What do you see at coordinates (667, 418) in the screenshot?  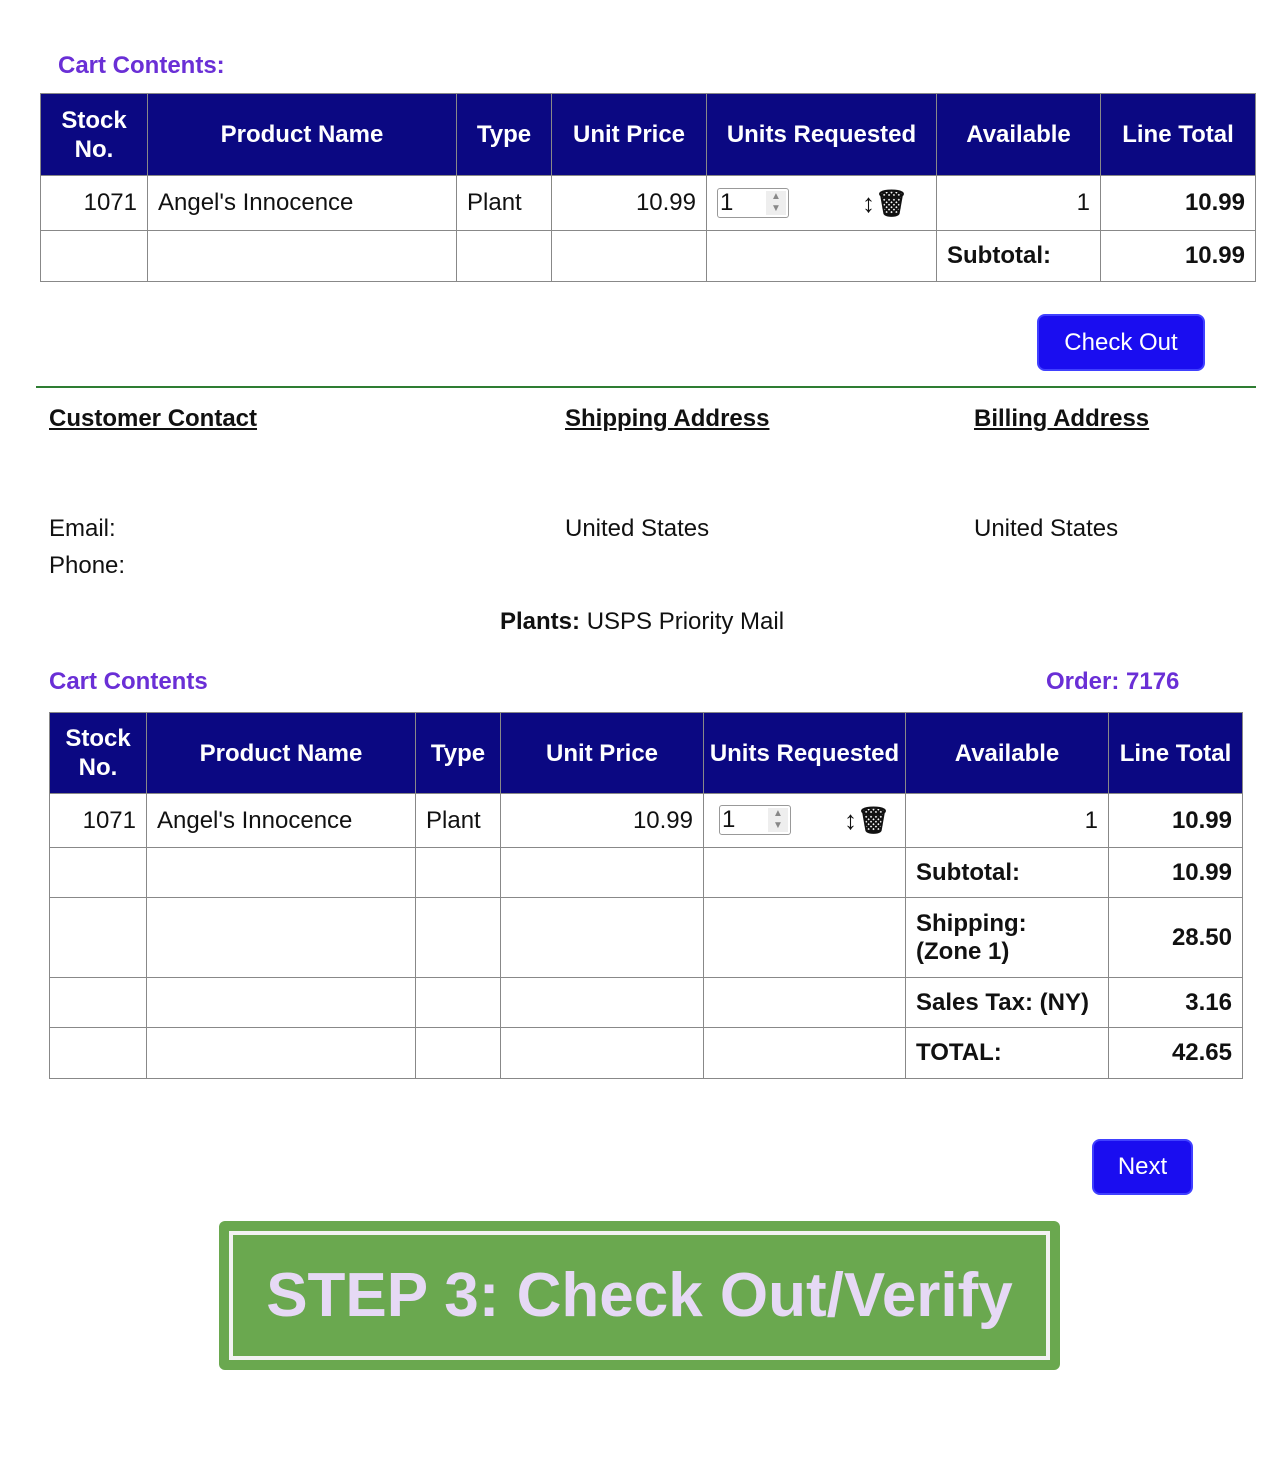 I see `shipping-address-heading: Shipping Address` at bounding box center [667, 418].